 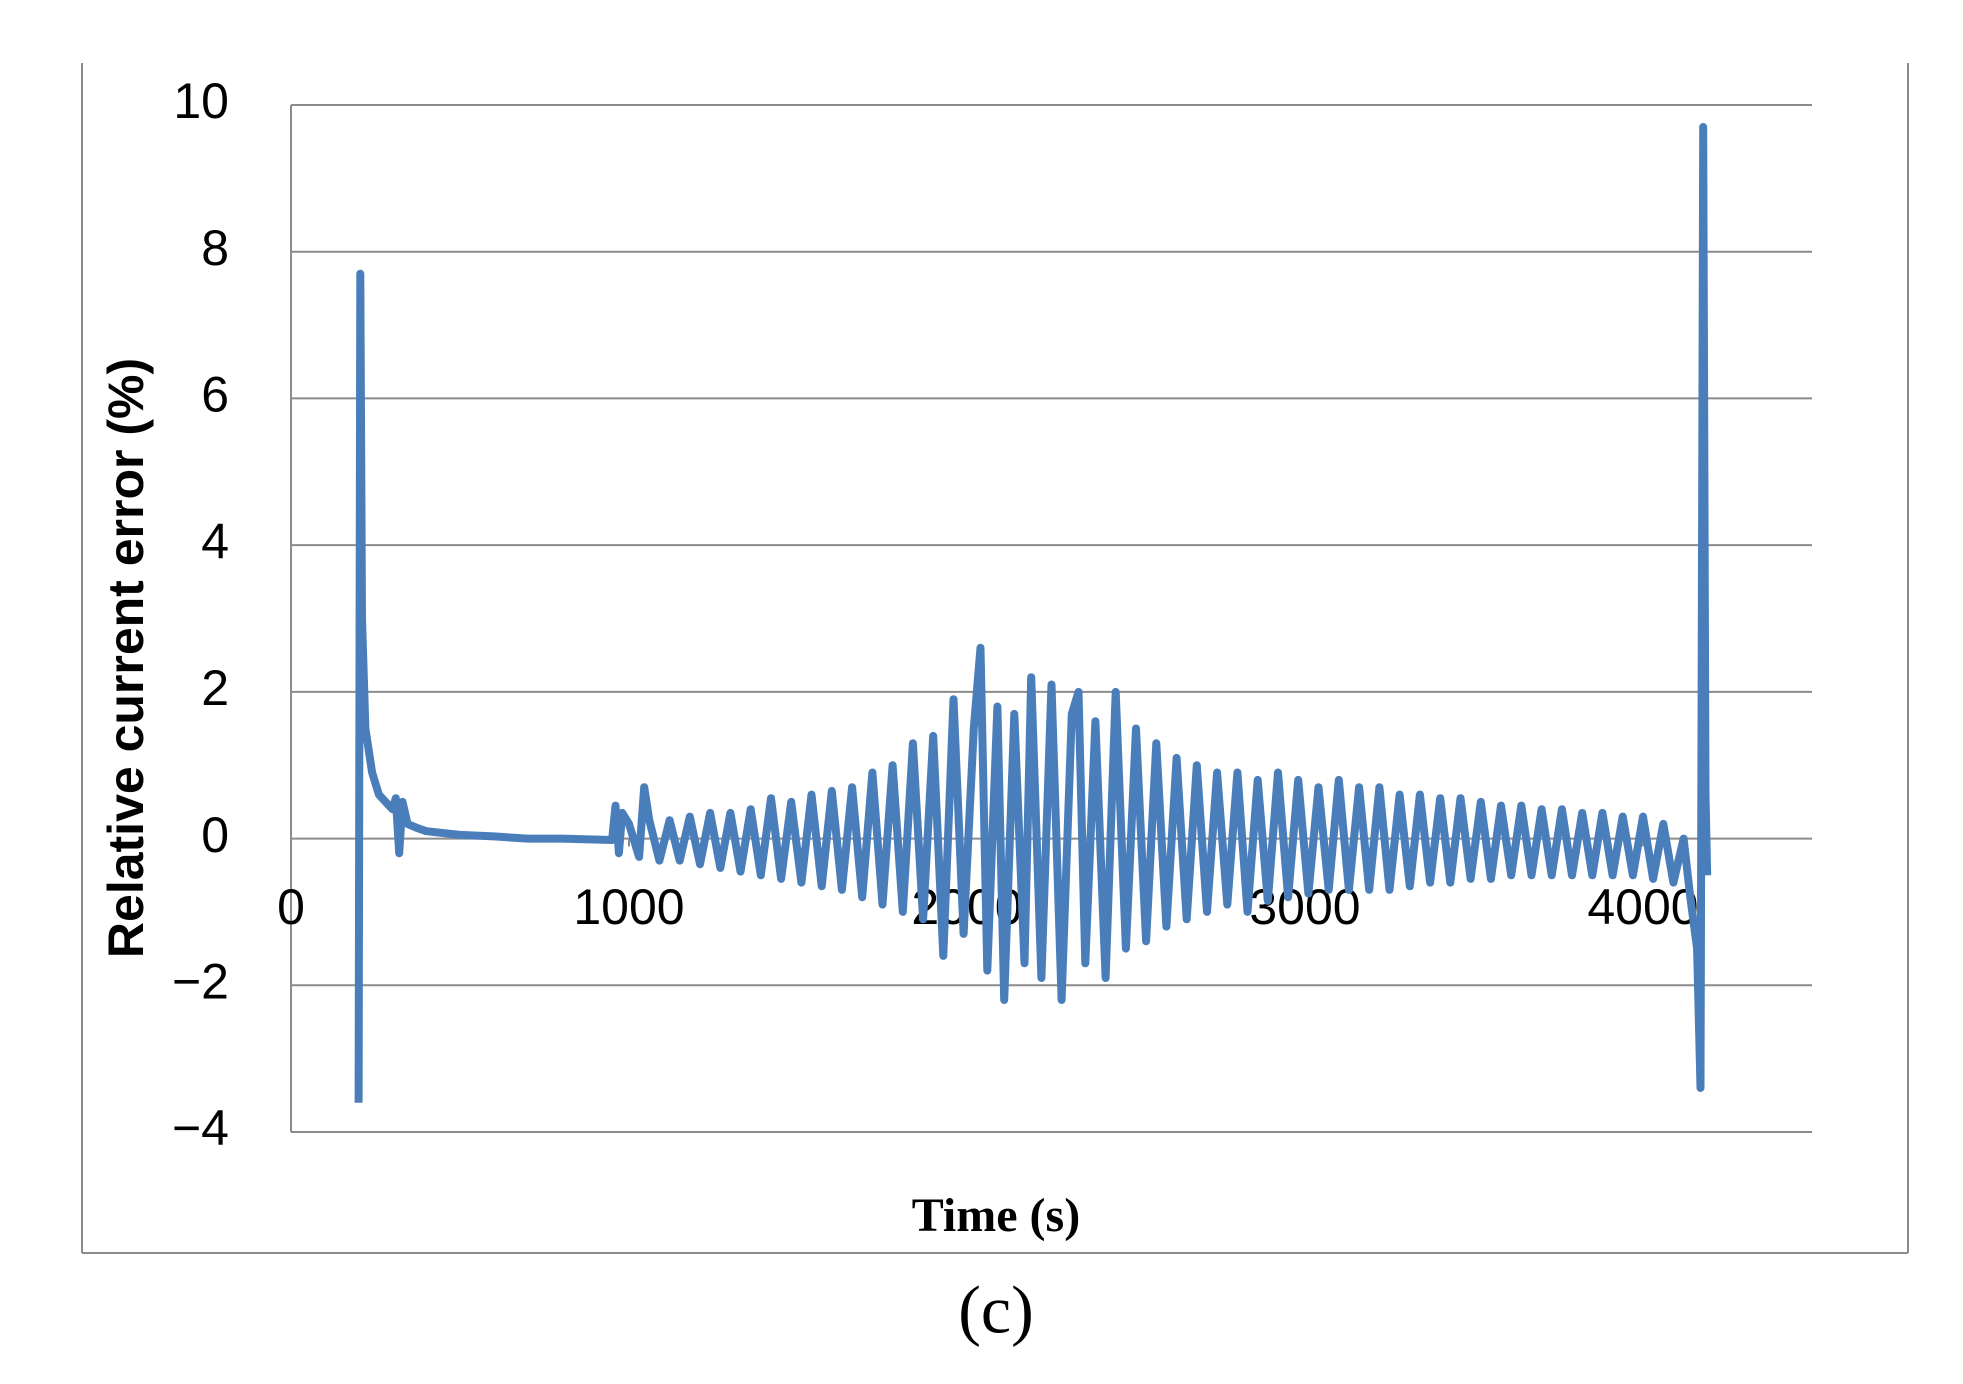 I want to click on y-tick-label: −4, so click(x=200, y=1128).